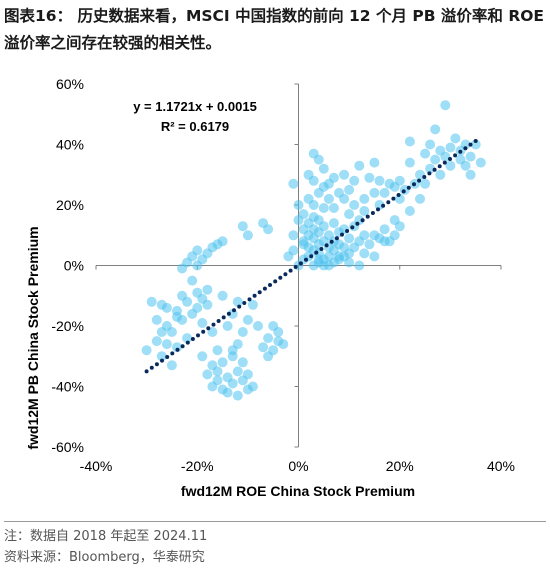  Describe the element at coordinates (298, 491) in the screenshot. I see `x-axis-title: fwd12M ROE China Stock Premium` at that location.